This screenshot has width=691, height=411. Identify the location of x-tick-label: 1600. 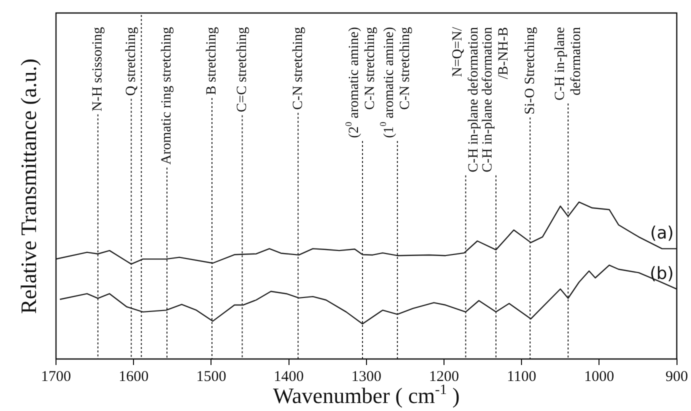
(133, 376).